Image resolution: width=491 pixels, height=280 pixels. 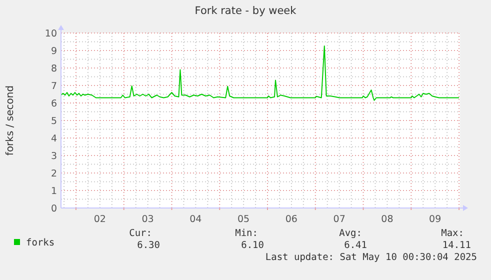 I want to click on text: Cur:, so click(x=140, y=233).